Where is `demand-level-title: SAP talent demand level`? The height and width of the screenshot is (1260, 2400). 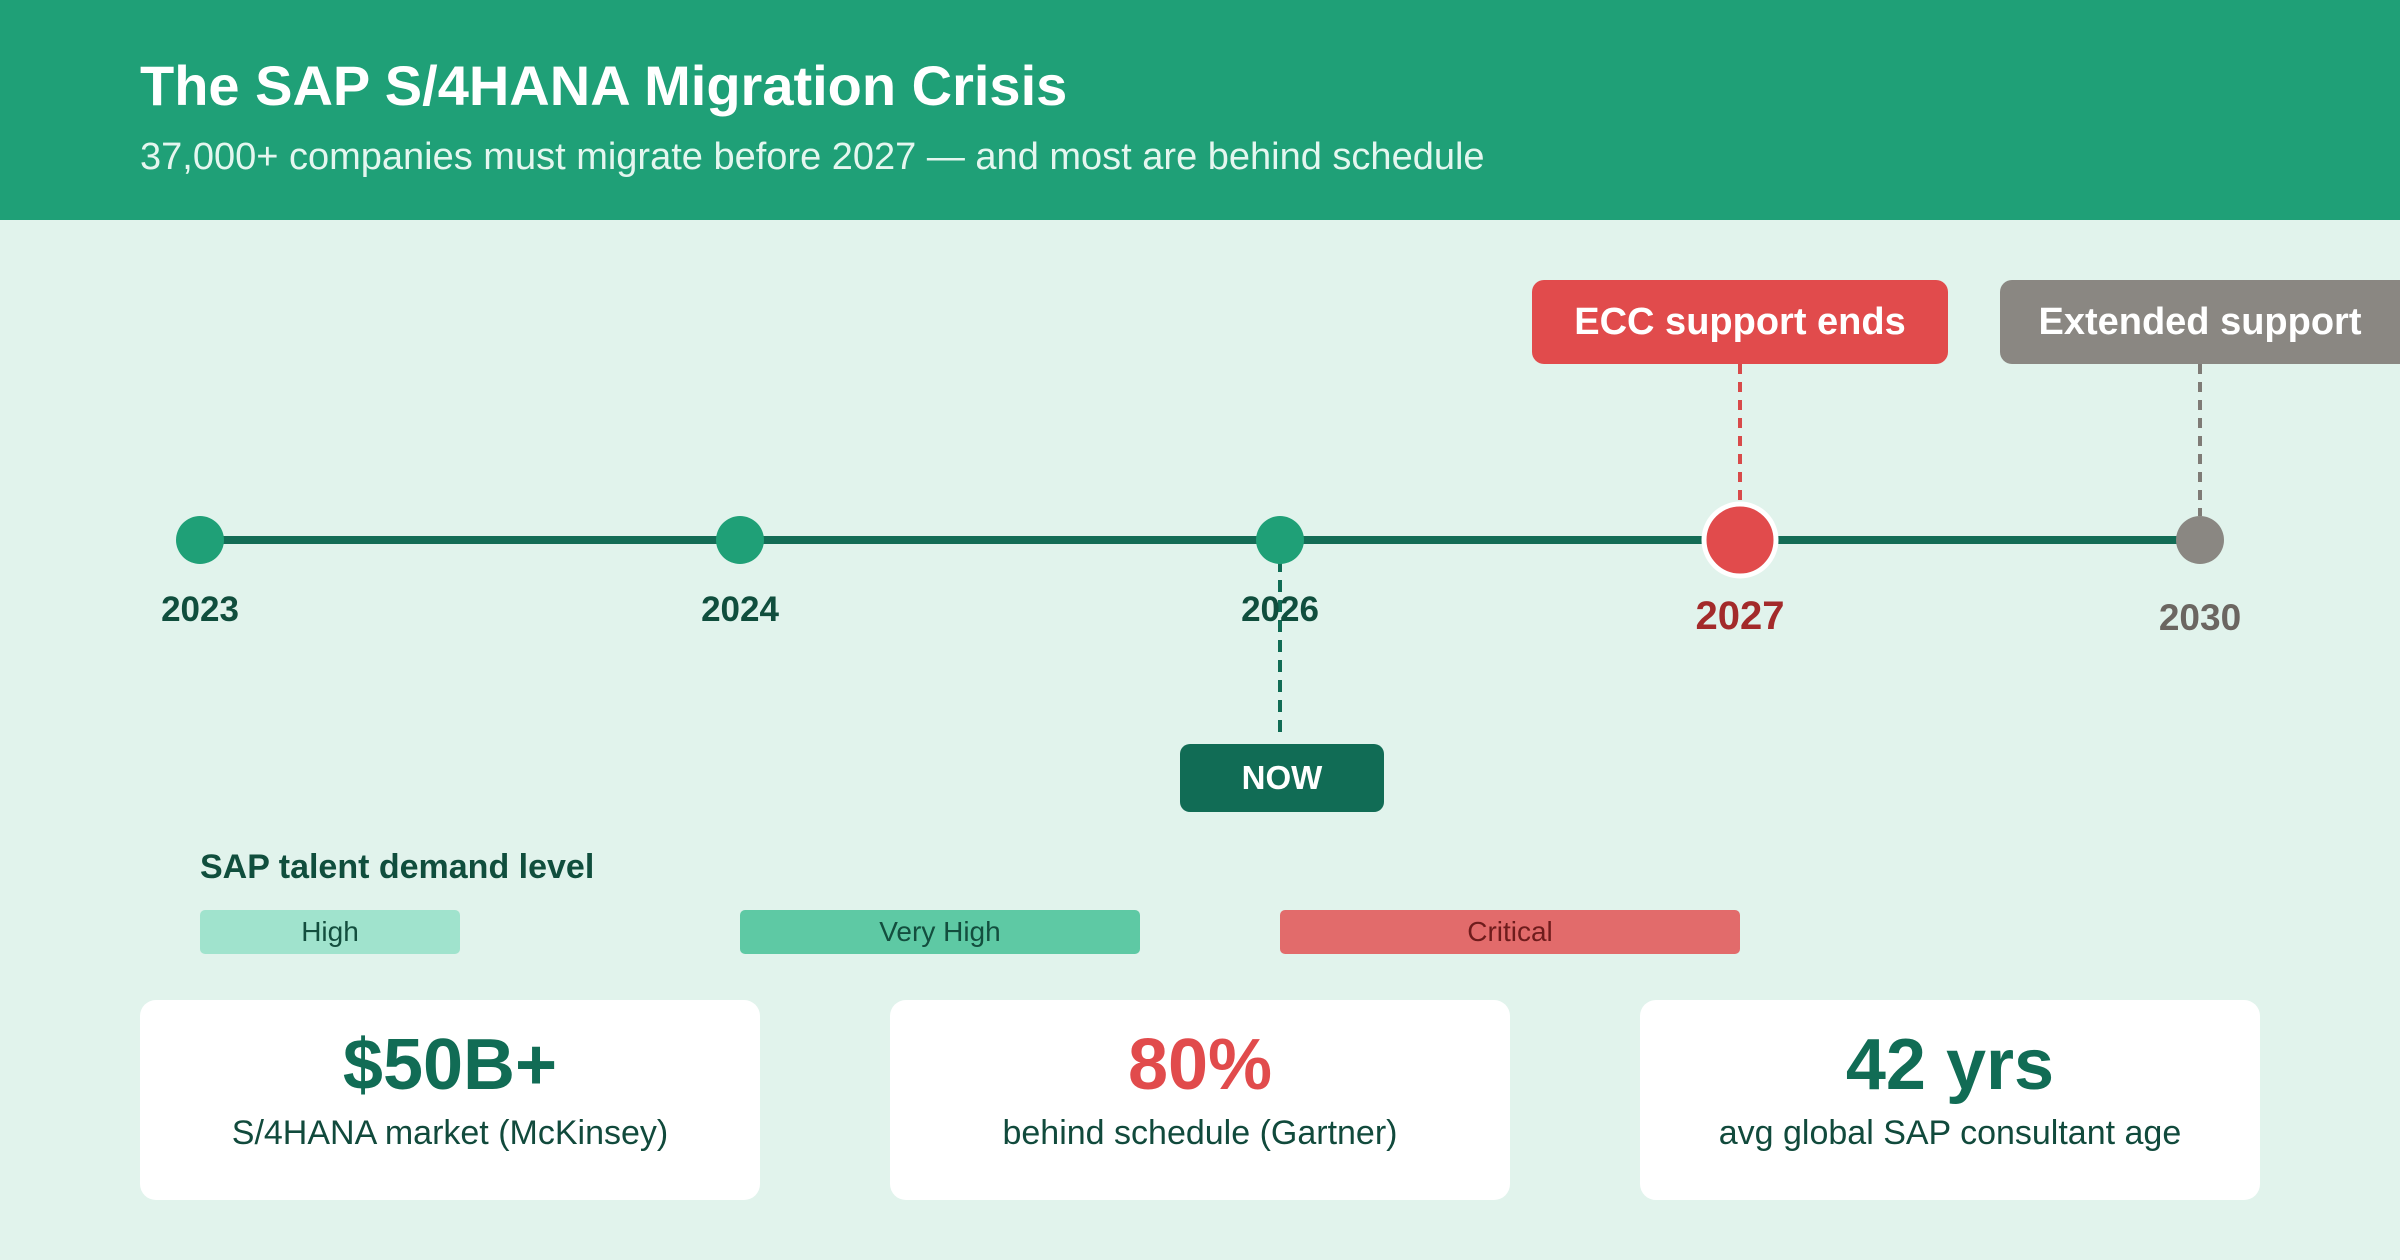 demand-level-title: SAP talent demand level is located at coordinates (397, 867).